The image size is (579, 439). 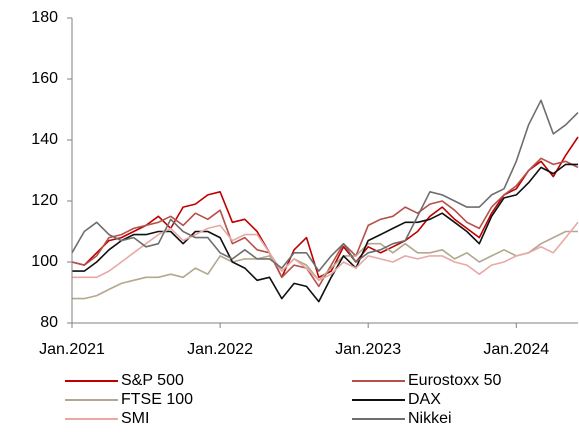 What do you see at coordinates (44, 17) in the screenshot?
I see `y-tick-label: 180` at bounding box center [44, 17].